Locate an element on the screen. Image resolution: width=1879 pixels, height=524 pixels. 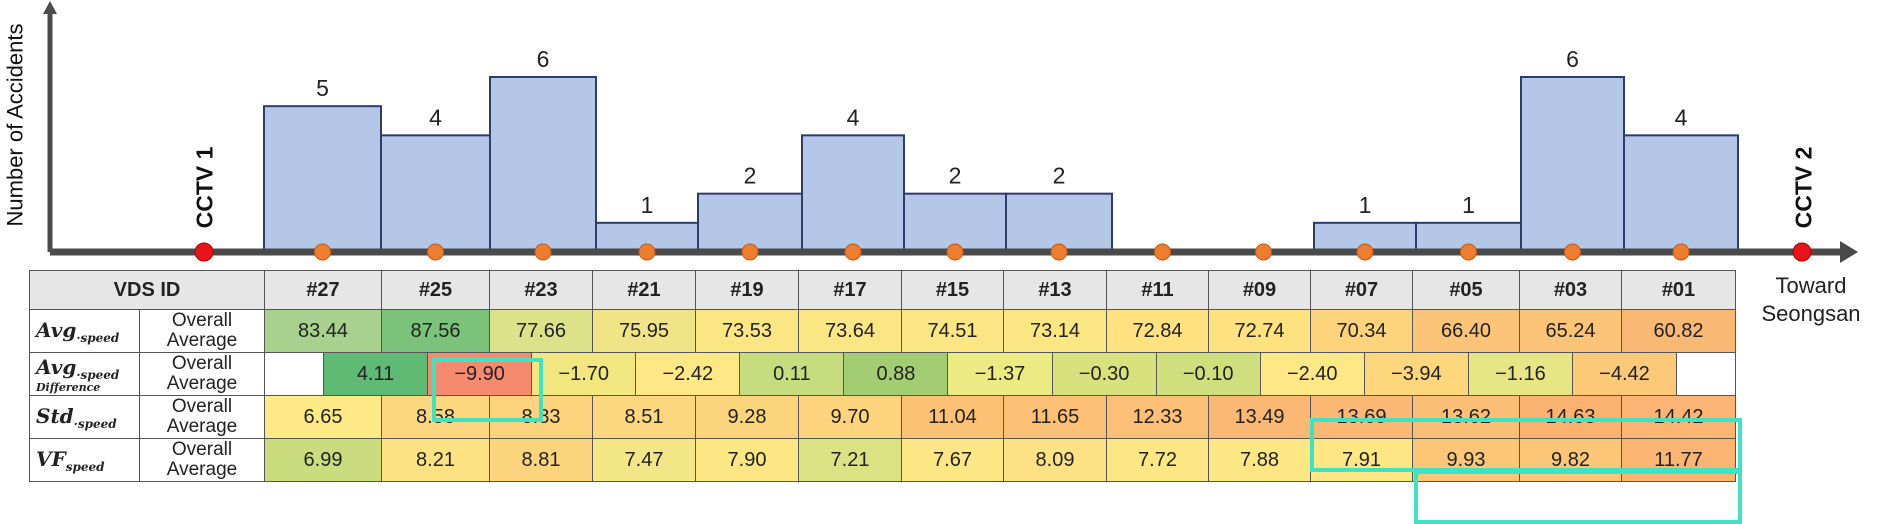
bar-#01 is located at coordinates (1681, 193).